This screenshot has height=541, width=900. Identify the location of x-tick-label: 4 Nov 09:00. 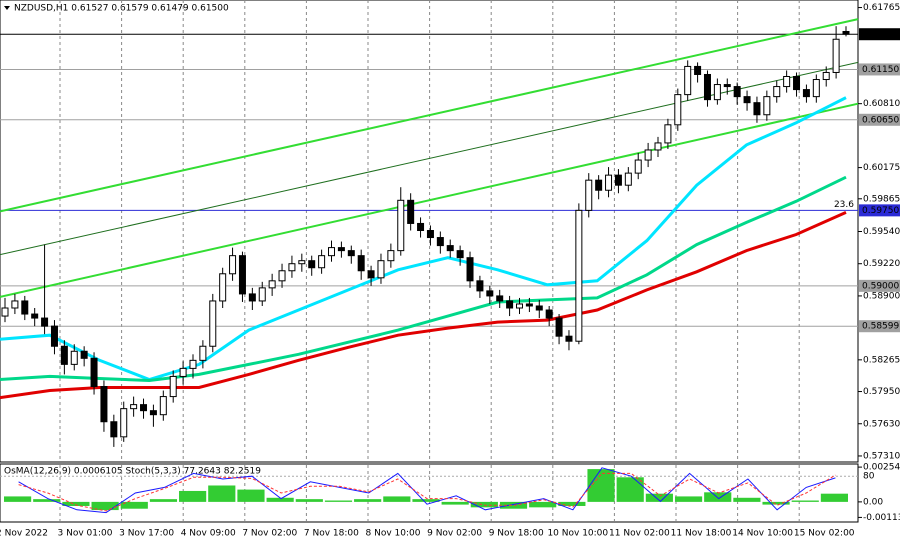
(208, 534).